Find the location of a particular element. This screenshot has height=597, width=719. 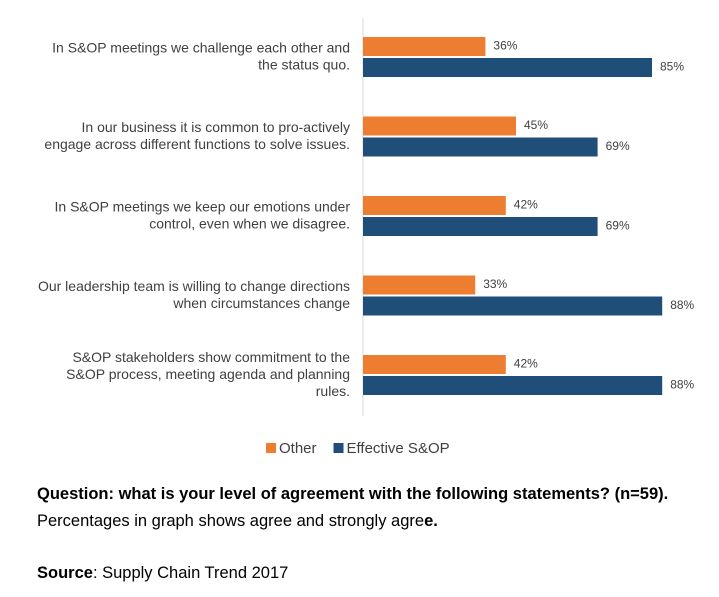

value-label: 45% is located at coordinates (536, 125).